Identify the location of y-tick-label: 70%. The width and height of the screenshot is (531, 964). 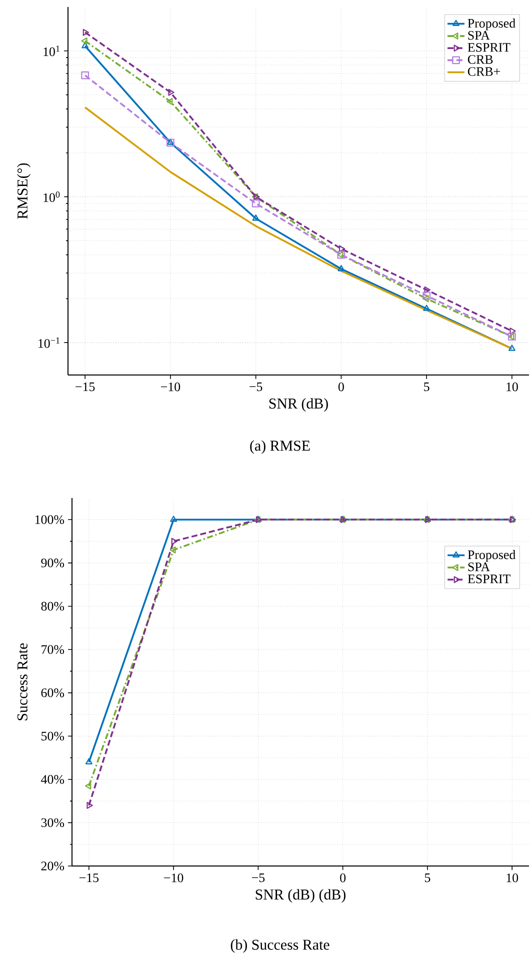
(53, 649).